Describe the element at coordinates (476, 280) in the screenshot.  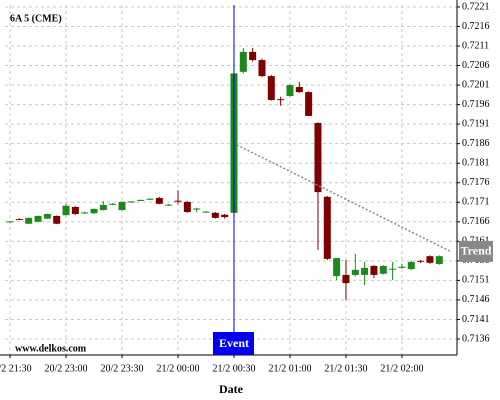
I see `y-tick-label: 0.7151` at that location.